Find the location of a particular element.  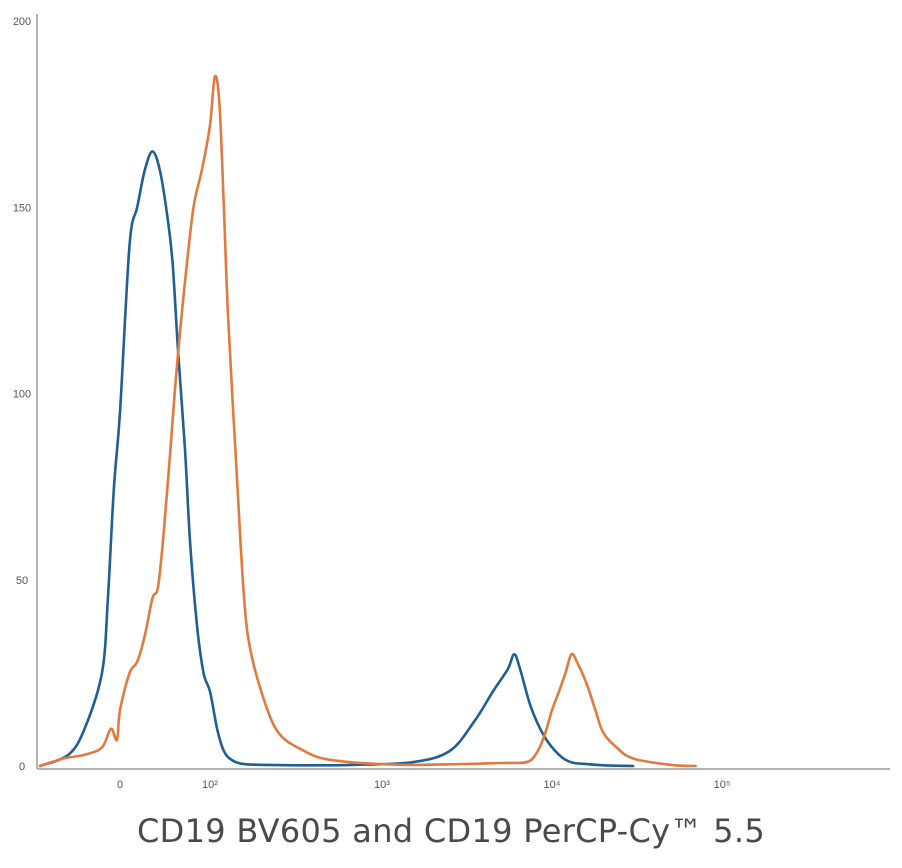

x-tick-label: 10⁵ is located at coordinates (722, 785).